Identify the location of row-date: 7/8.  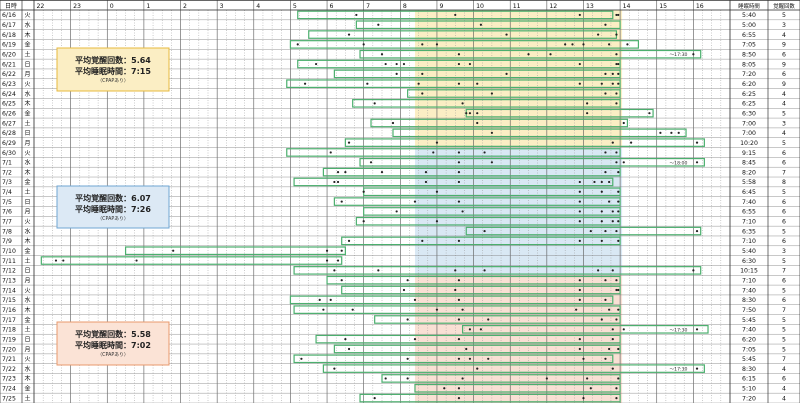
(7, 231).